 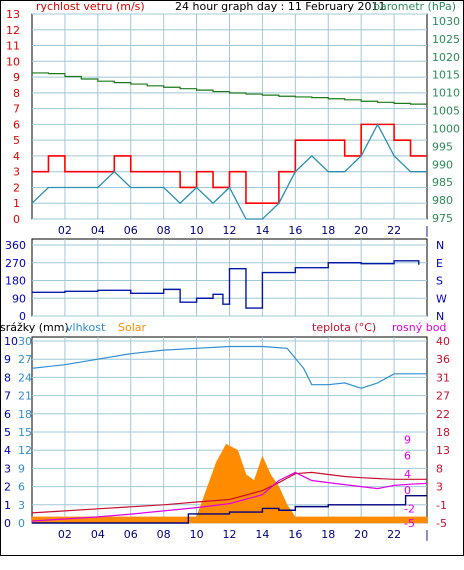 I want to click on temperature-tick-label: 31, so click(x=443, y=377).